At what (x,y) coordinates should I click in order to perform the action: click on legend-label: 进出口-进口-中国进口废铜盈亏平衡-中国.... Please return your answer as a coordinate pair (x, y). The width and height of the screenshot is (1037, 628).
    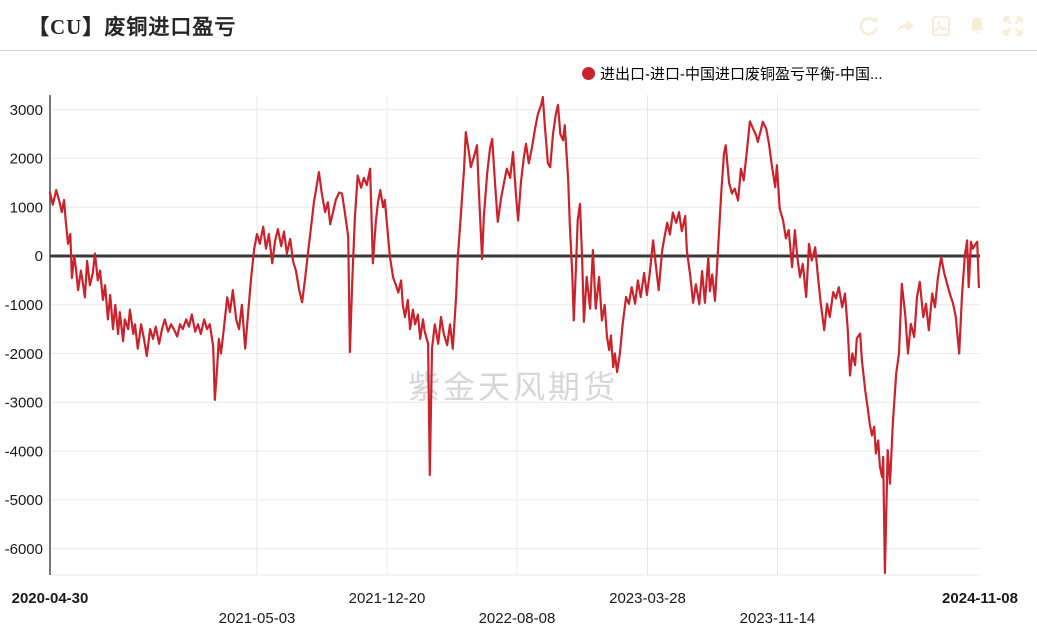
    Looking at the image, I should click on (741, 74).